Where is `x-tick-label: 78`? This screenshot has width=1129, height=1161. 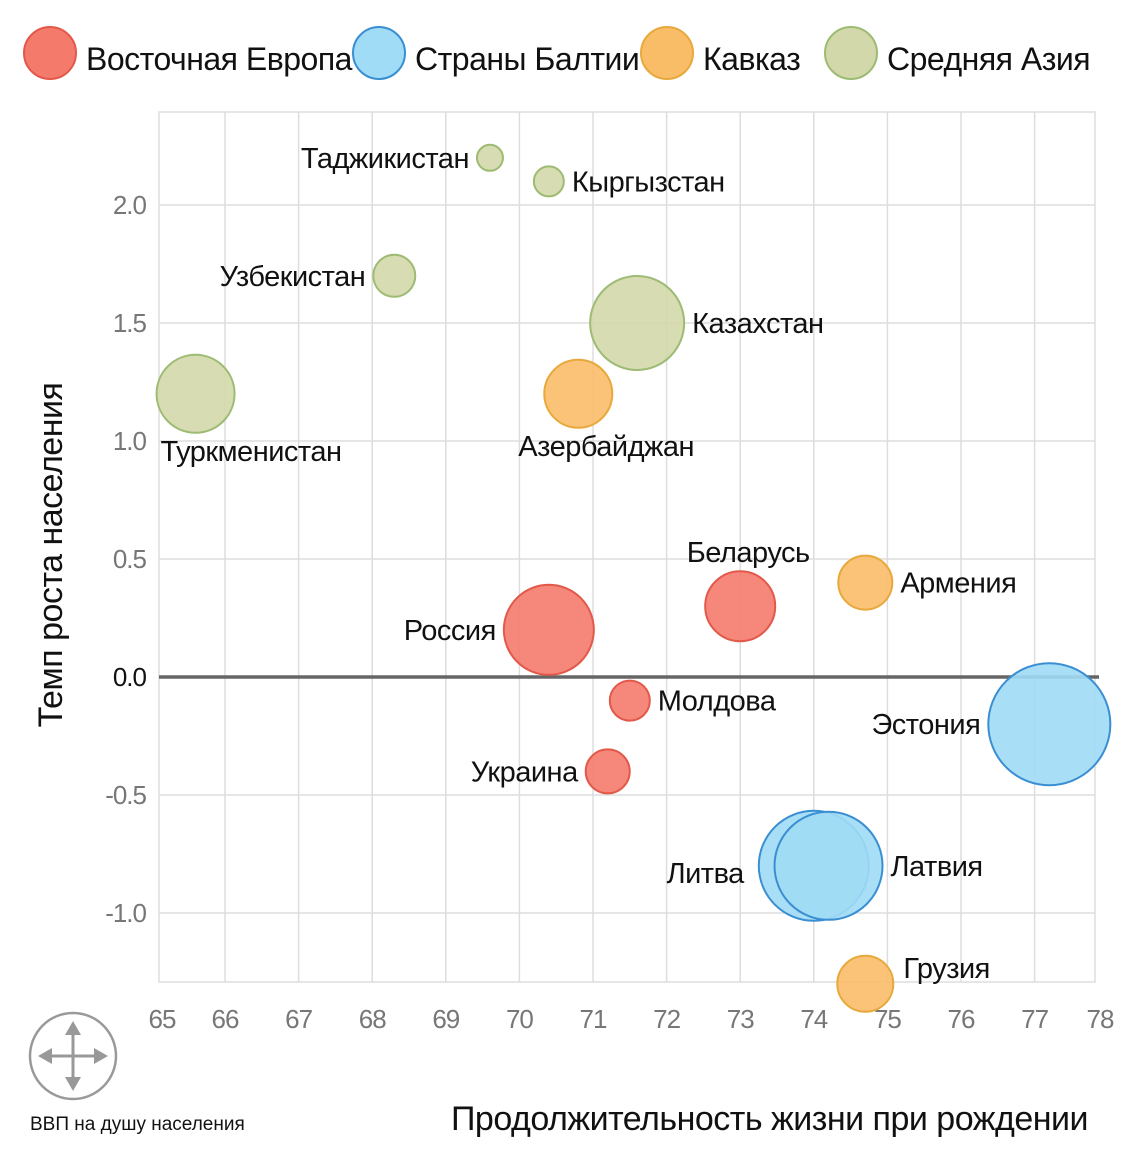
x-tick-label: 78 is located at coordinates (1100, 1019).